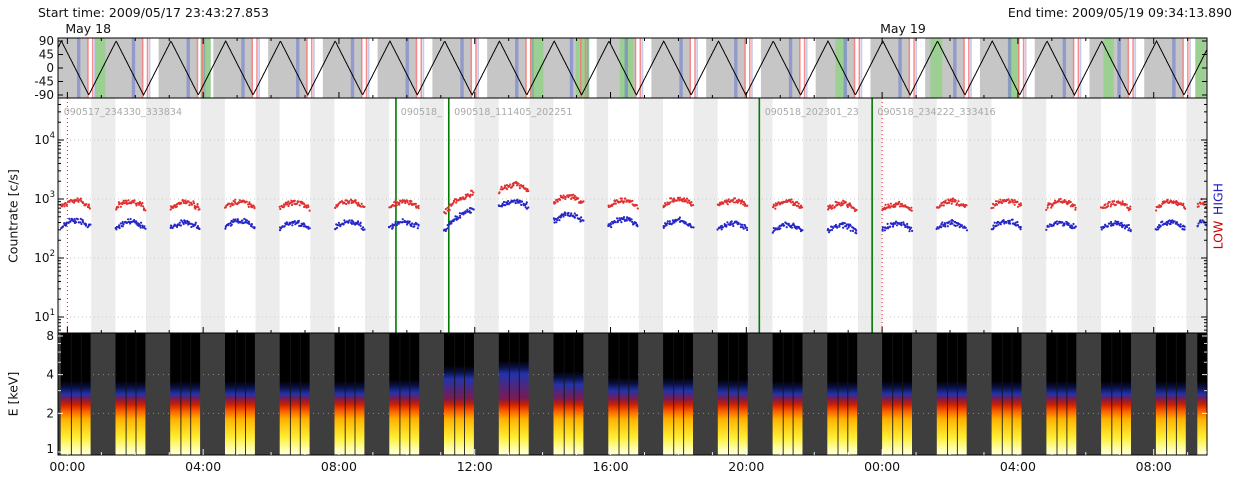  I want to click on angle-wave-line, so click(632, 68).